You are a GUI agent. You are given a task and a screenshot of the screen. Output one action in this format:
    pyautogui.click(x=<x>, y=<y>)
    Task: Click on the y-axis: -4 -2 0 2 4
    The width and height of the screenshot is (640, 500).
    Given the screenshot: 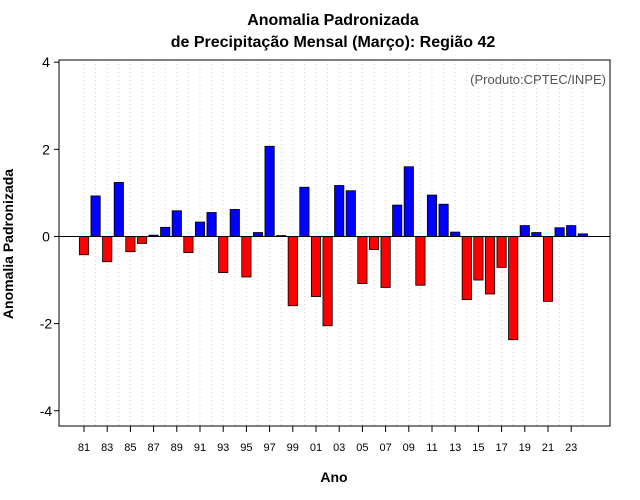 What is the action you would take?
    pyautogui.click(x=49, y=236)
    